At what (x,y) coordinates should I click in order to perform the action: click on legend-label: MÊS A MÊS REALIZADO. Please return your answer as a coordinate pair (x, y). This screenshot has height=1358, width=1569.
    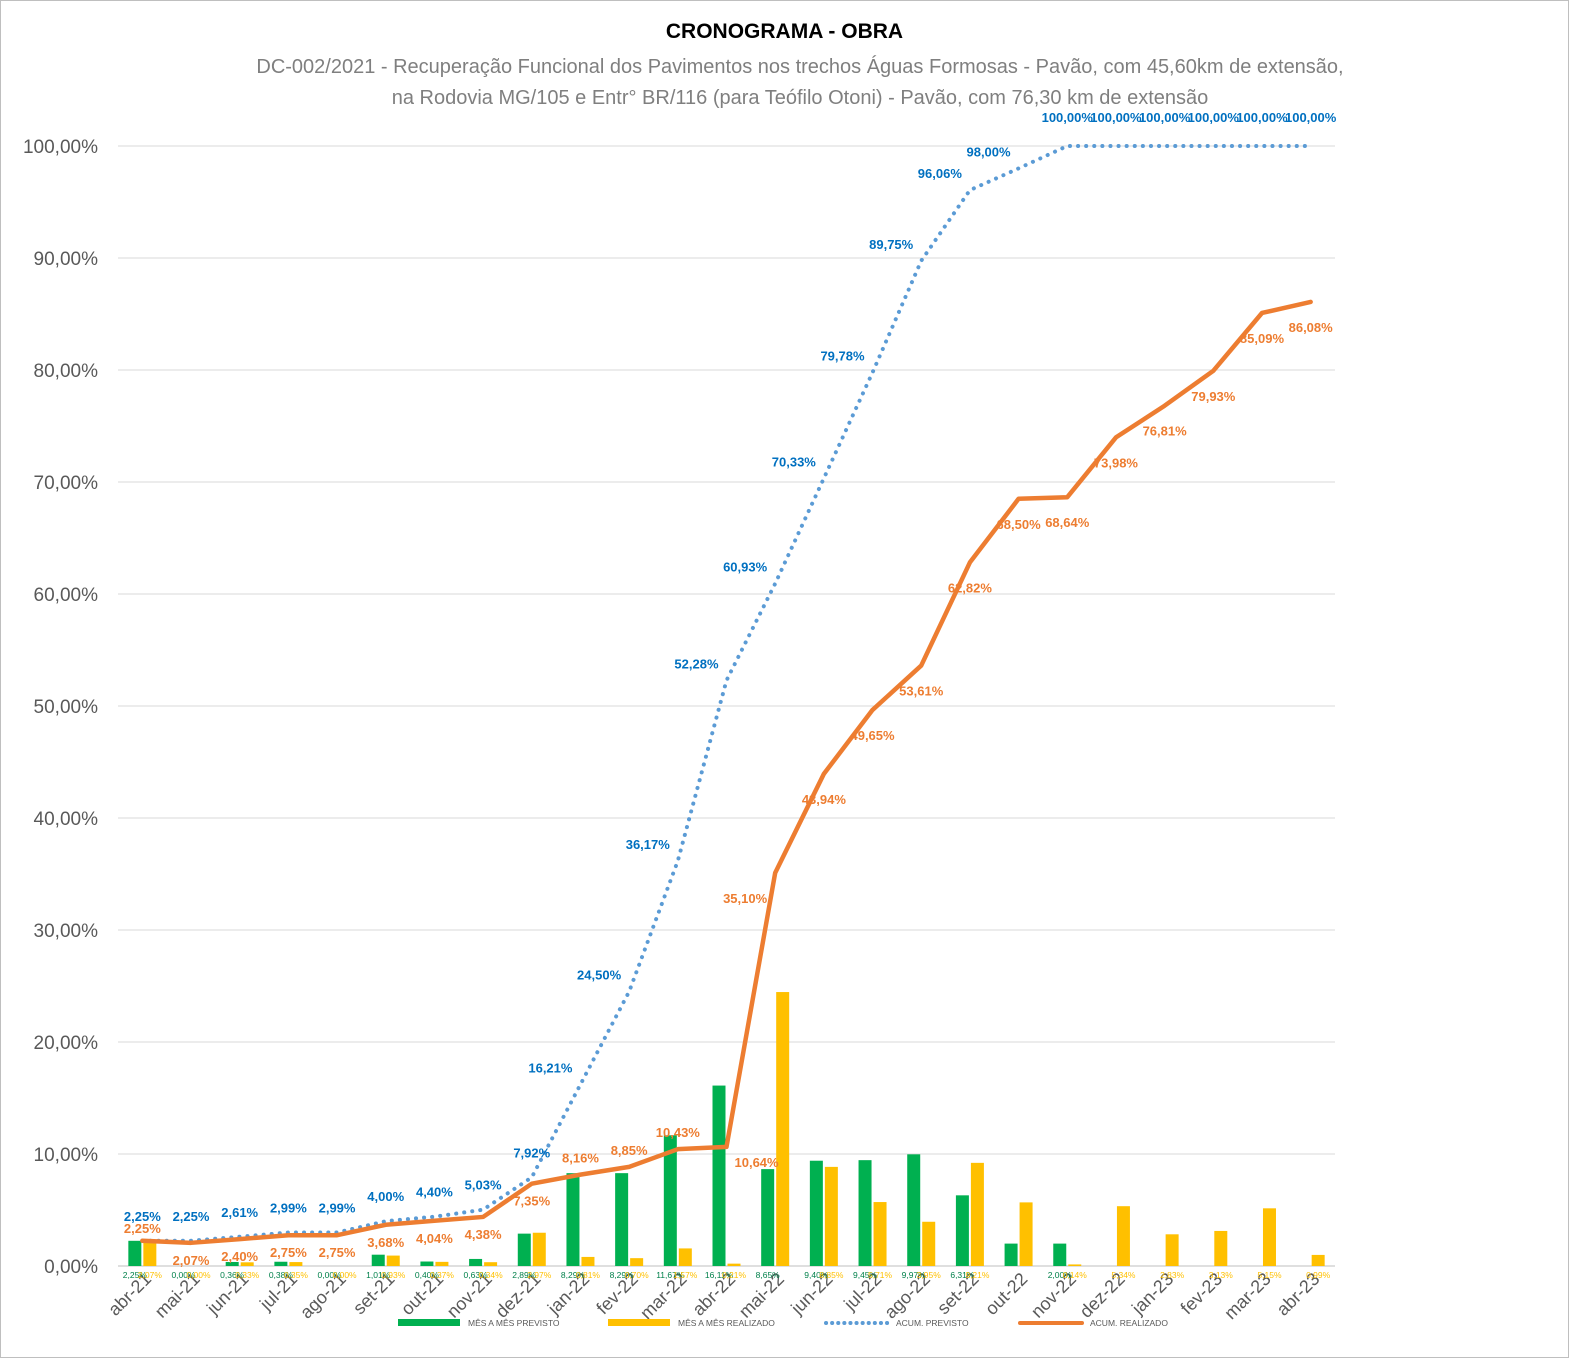
    Looking at the image, I should click on (726, 1323).